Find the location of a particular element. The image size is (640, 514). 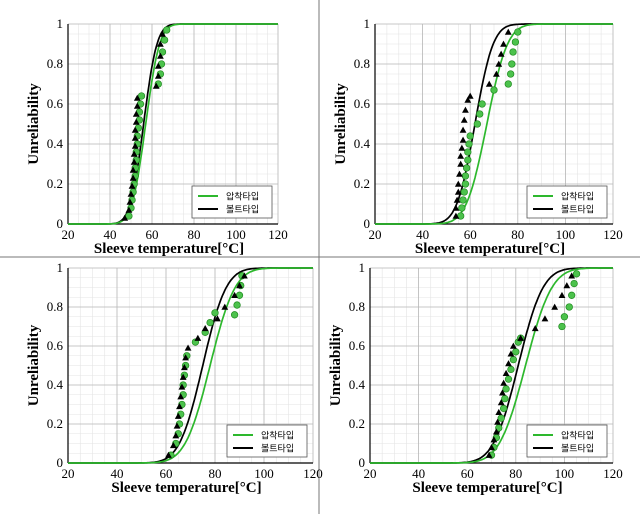

x-tick-label: 80 is located at coordinates (515, 473).